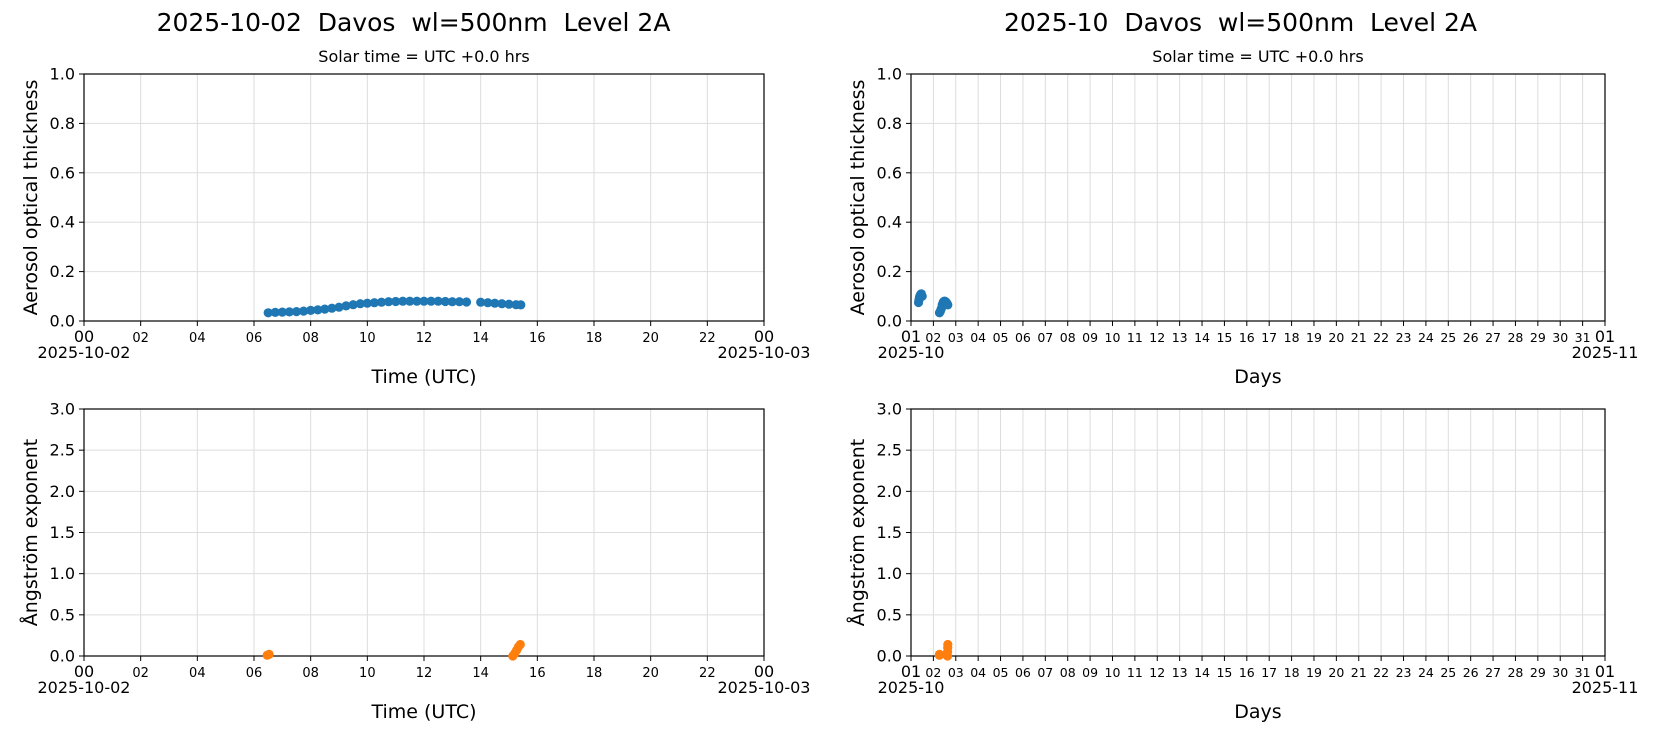 The height and width of the screenshot is (737, 1654). Describe the element at coordinates (1583, 337) in the screenshot. I see `x-tick-label: 31` at that location.